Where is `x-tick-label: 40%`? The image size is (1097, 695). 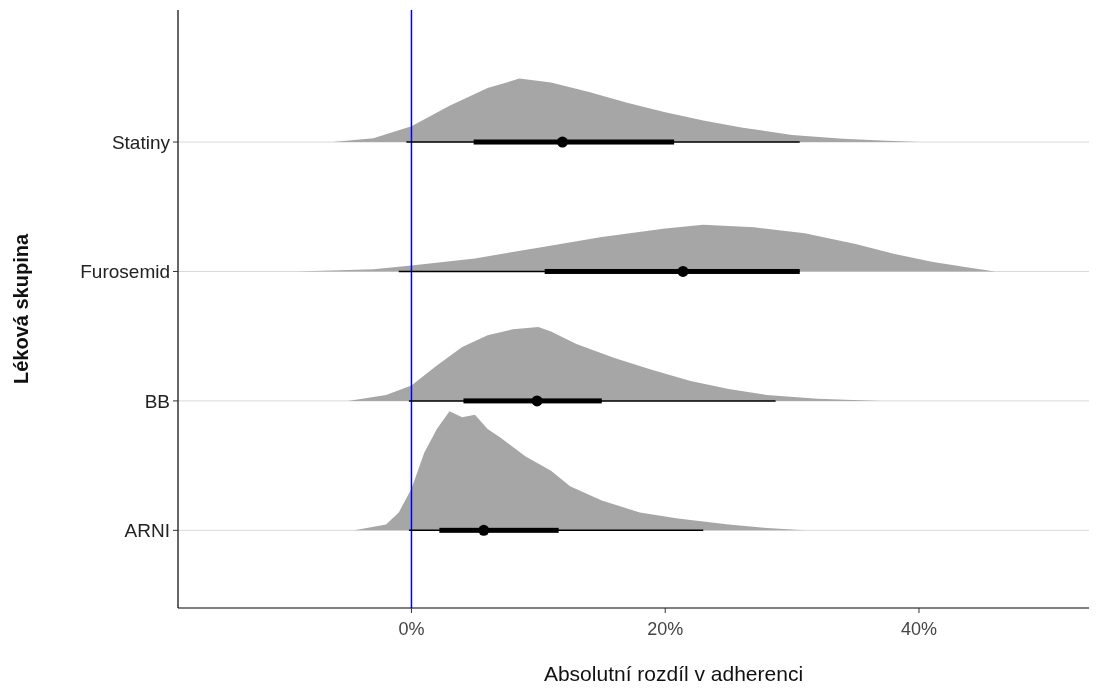 x-tick-label: 40% is located at coordinates (918, 629).